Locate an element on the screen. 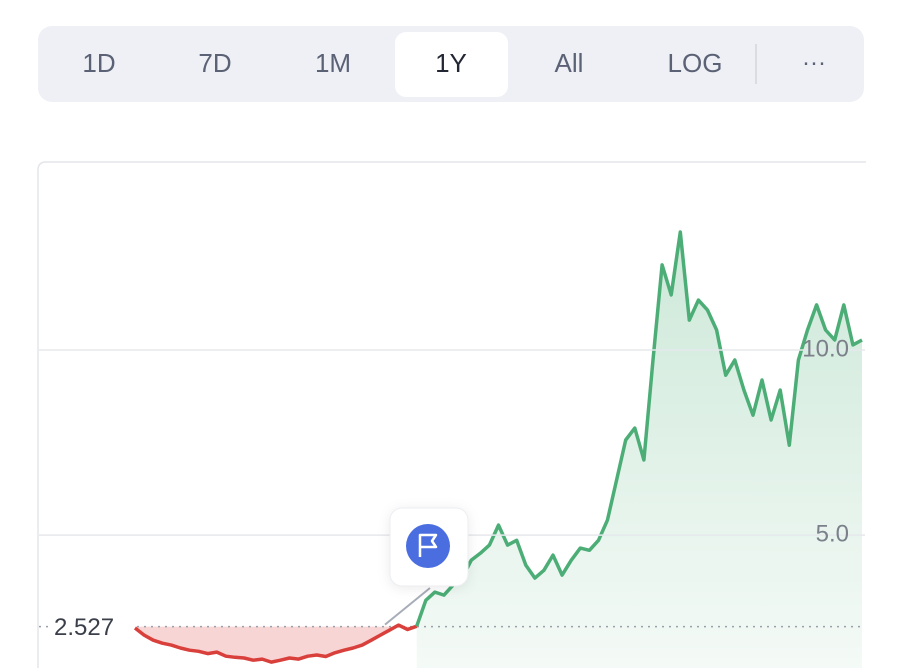 This screenshot has height=668, width=904. area is located at coordinates (276, 644).